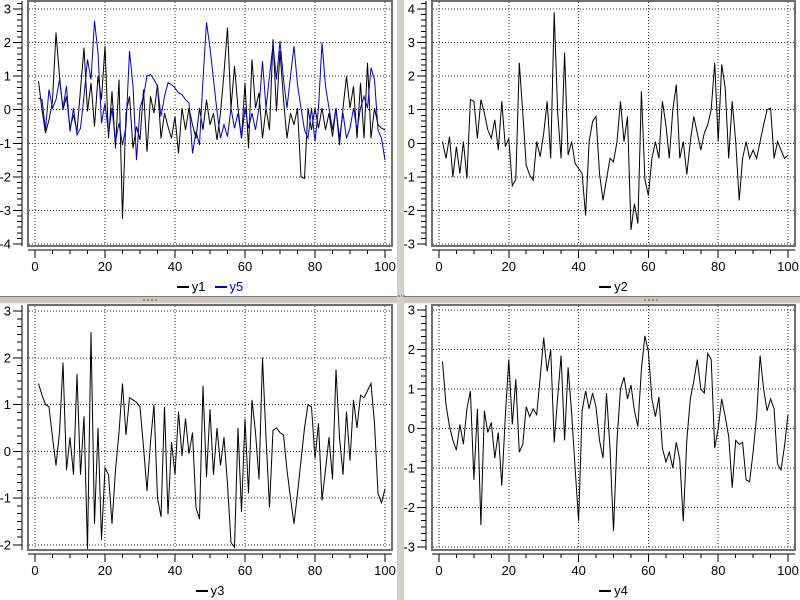 Image resolution: width=800 pixels, height=600 pixels. I want to click on legend: y3, so click(210, 590).